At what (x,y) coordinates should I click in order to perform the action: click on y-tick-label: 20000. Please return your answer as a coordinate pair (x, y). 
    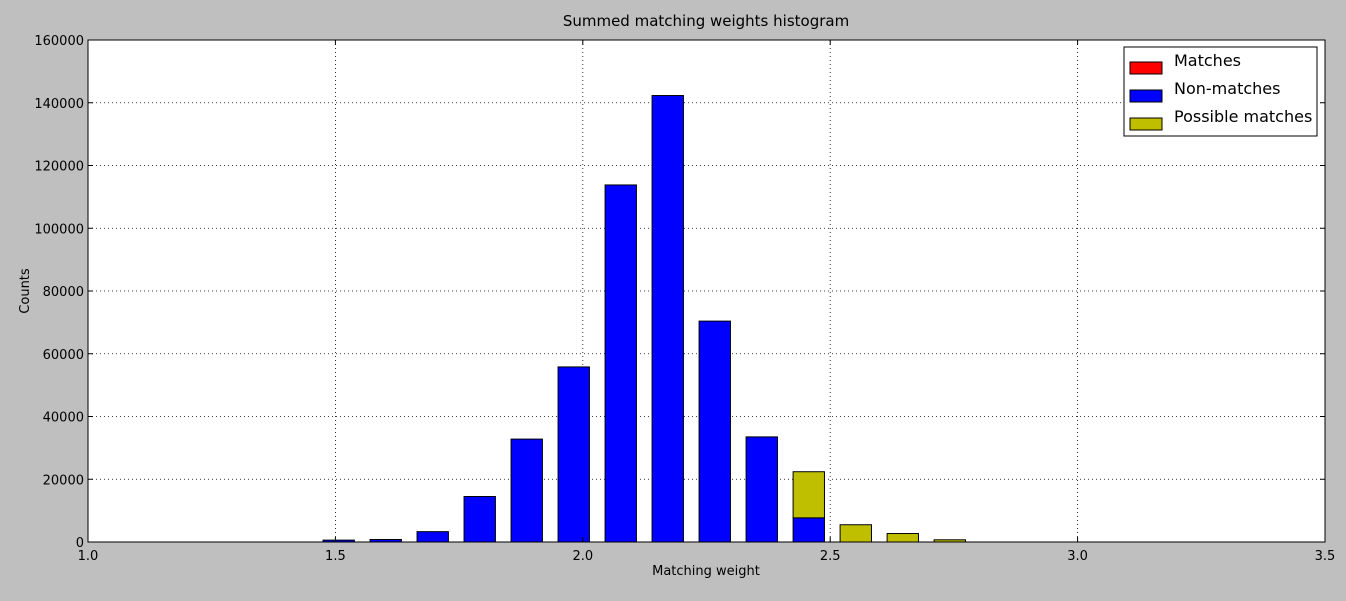
    Looking at the image, I should click on (63, 480).